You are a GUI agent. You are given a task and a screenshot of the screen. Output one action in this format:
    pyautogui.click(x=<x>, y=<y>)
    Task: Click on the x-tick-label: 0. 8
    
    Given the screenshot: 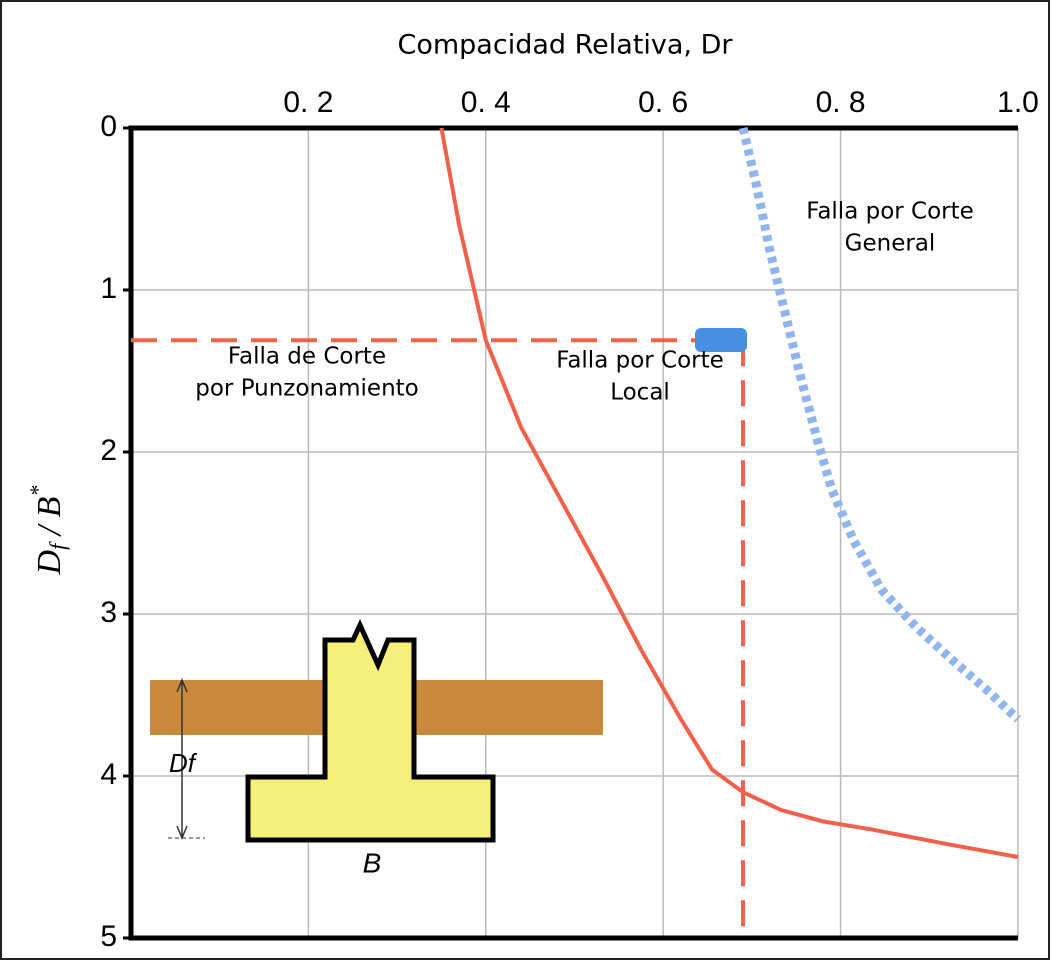 What is the action you would take?
    pyautogui.click(x=841, y=102)
    